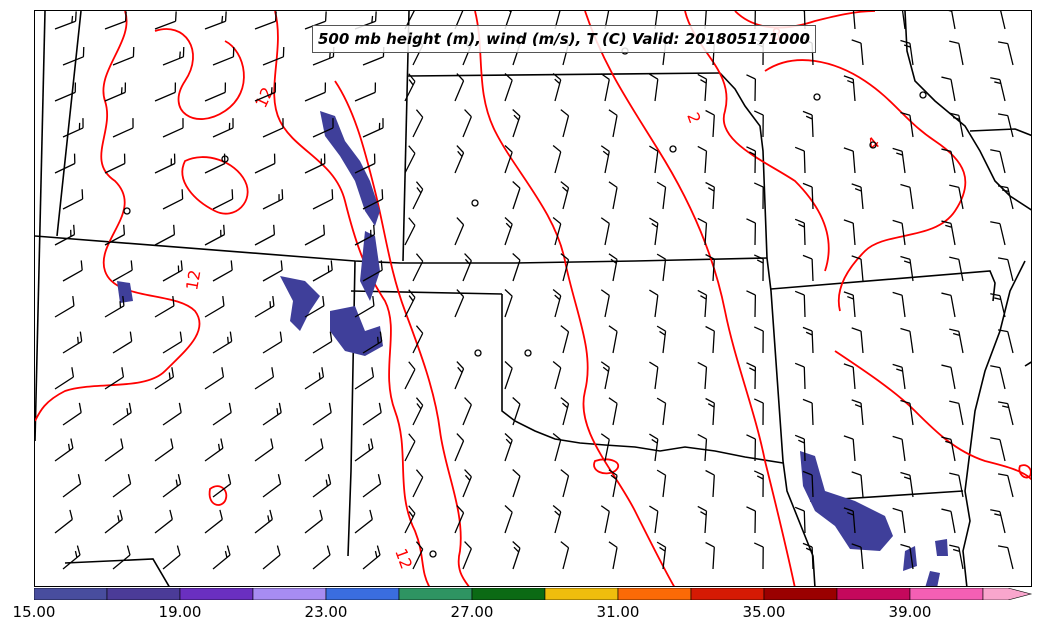 The image size is (1041, 633). What do you see at coordinates (693, 118) in the screenshot?
I see `contour-label-2: 2` at bounding box center [693, 118].